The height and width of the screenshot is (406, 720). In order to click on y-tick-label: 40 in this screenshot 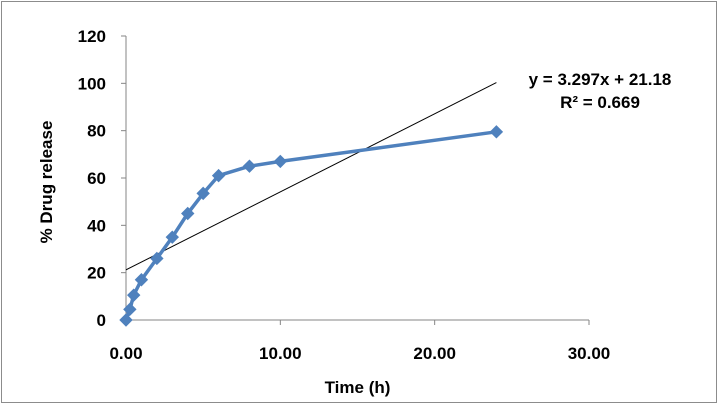, I will do `click(96, 225)`.